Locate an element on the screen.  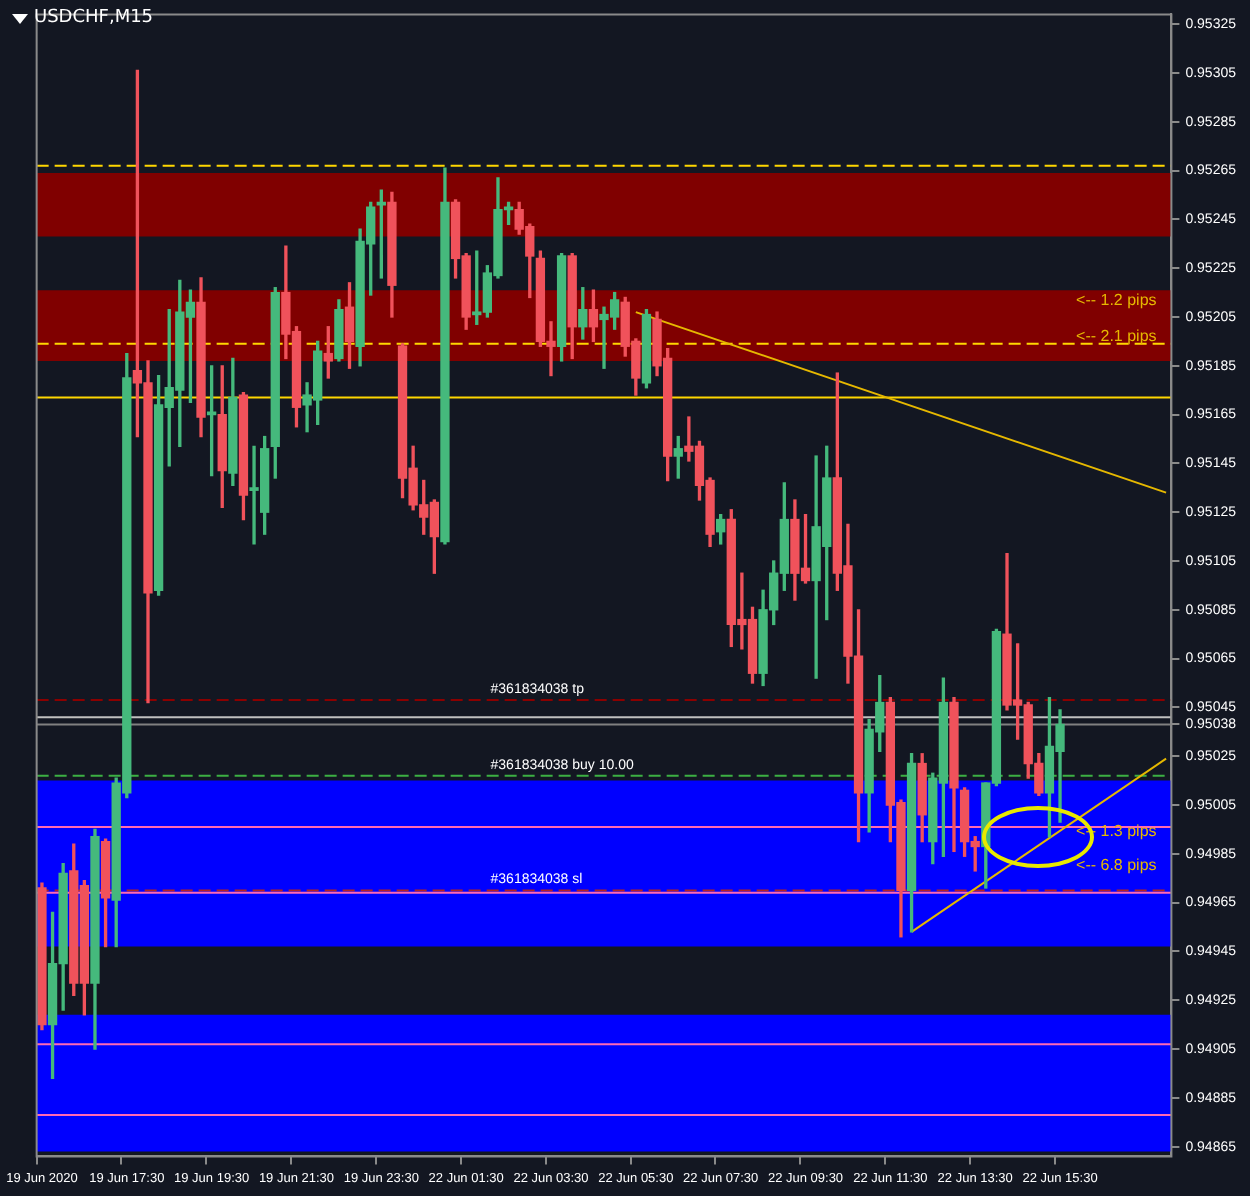
annotation: <-- 2.1 pips is located at coordinates (1116, 335).